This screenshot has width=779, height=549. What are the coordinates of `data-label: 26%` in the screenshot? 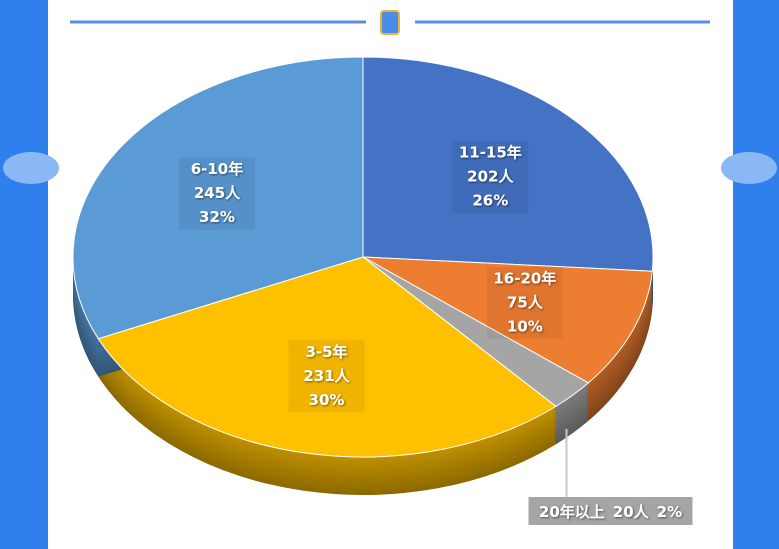 It's located at (490, 201).